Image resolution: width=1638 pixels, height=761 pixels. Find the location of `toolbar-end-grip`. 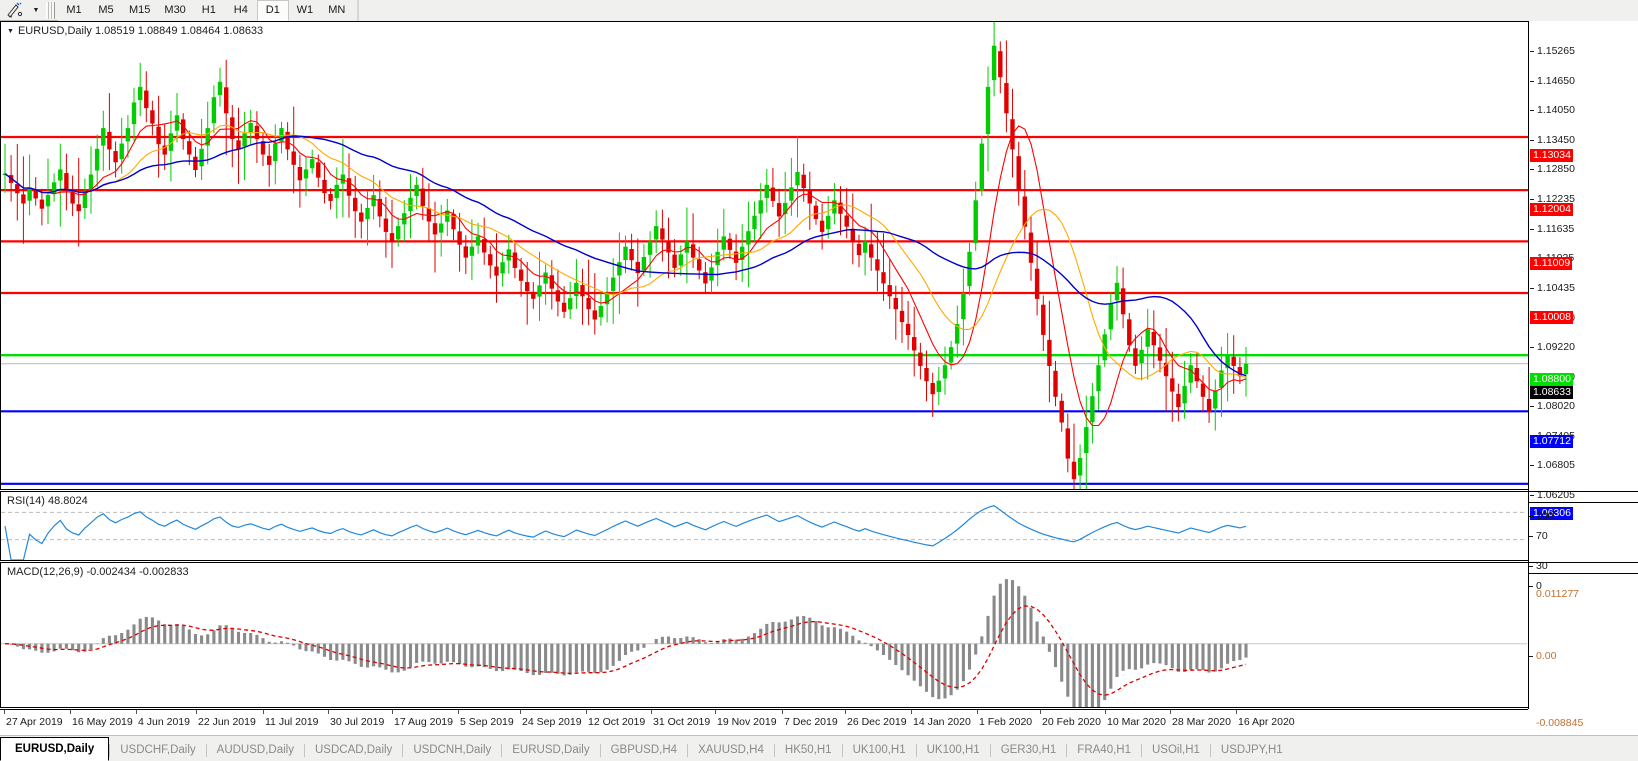

toolbar-end-grip is located at coordinates (357, 10).